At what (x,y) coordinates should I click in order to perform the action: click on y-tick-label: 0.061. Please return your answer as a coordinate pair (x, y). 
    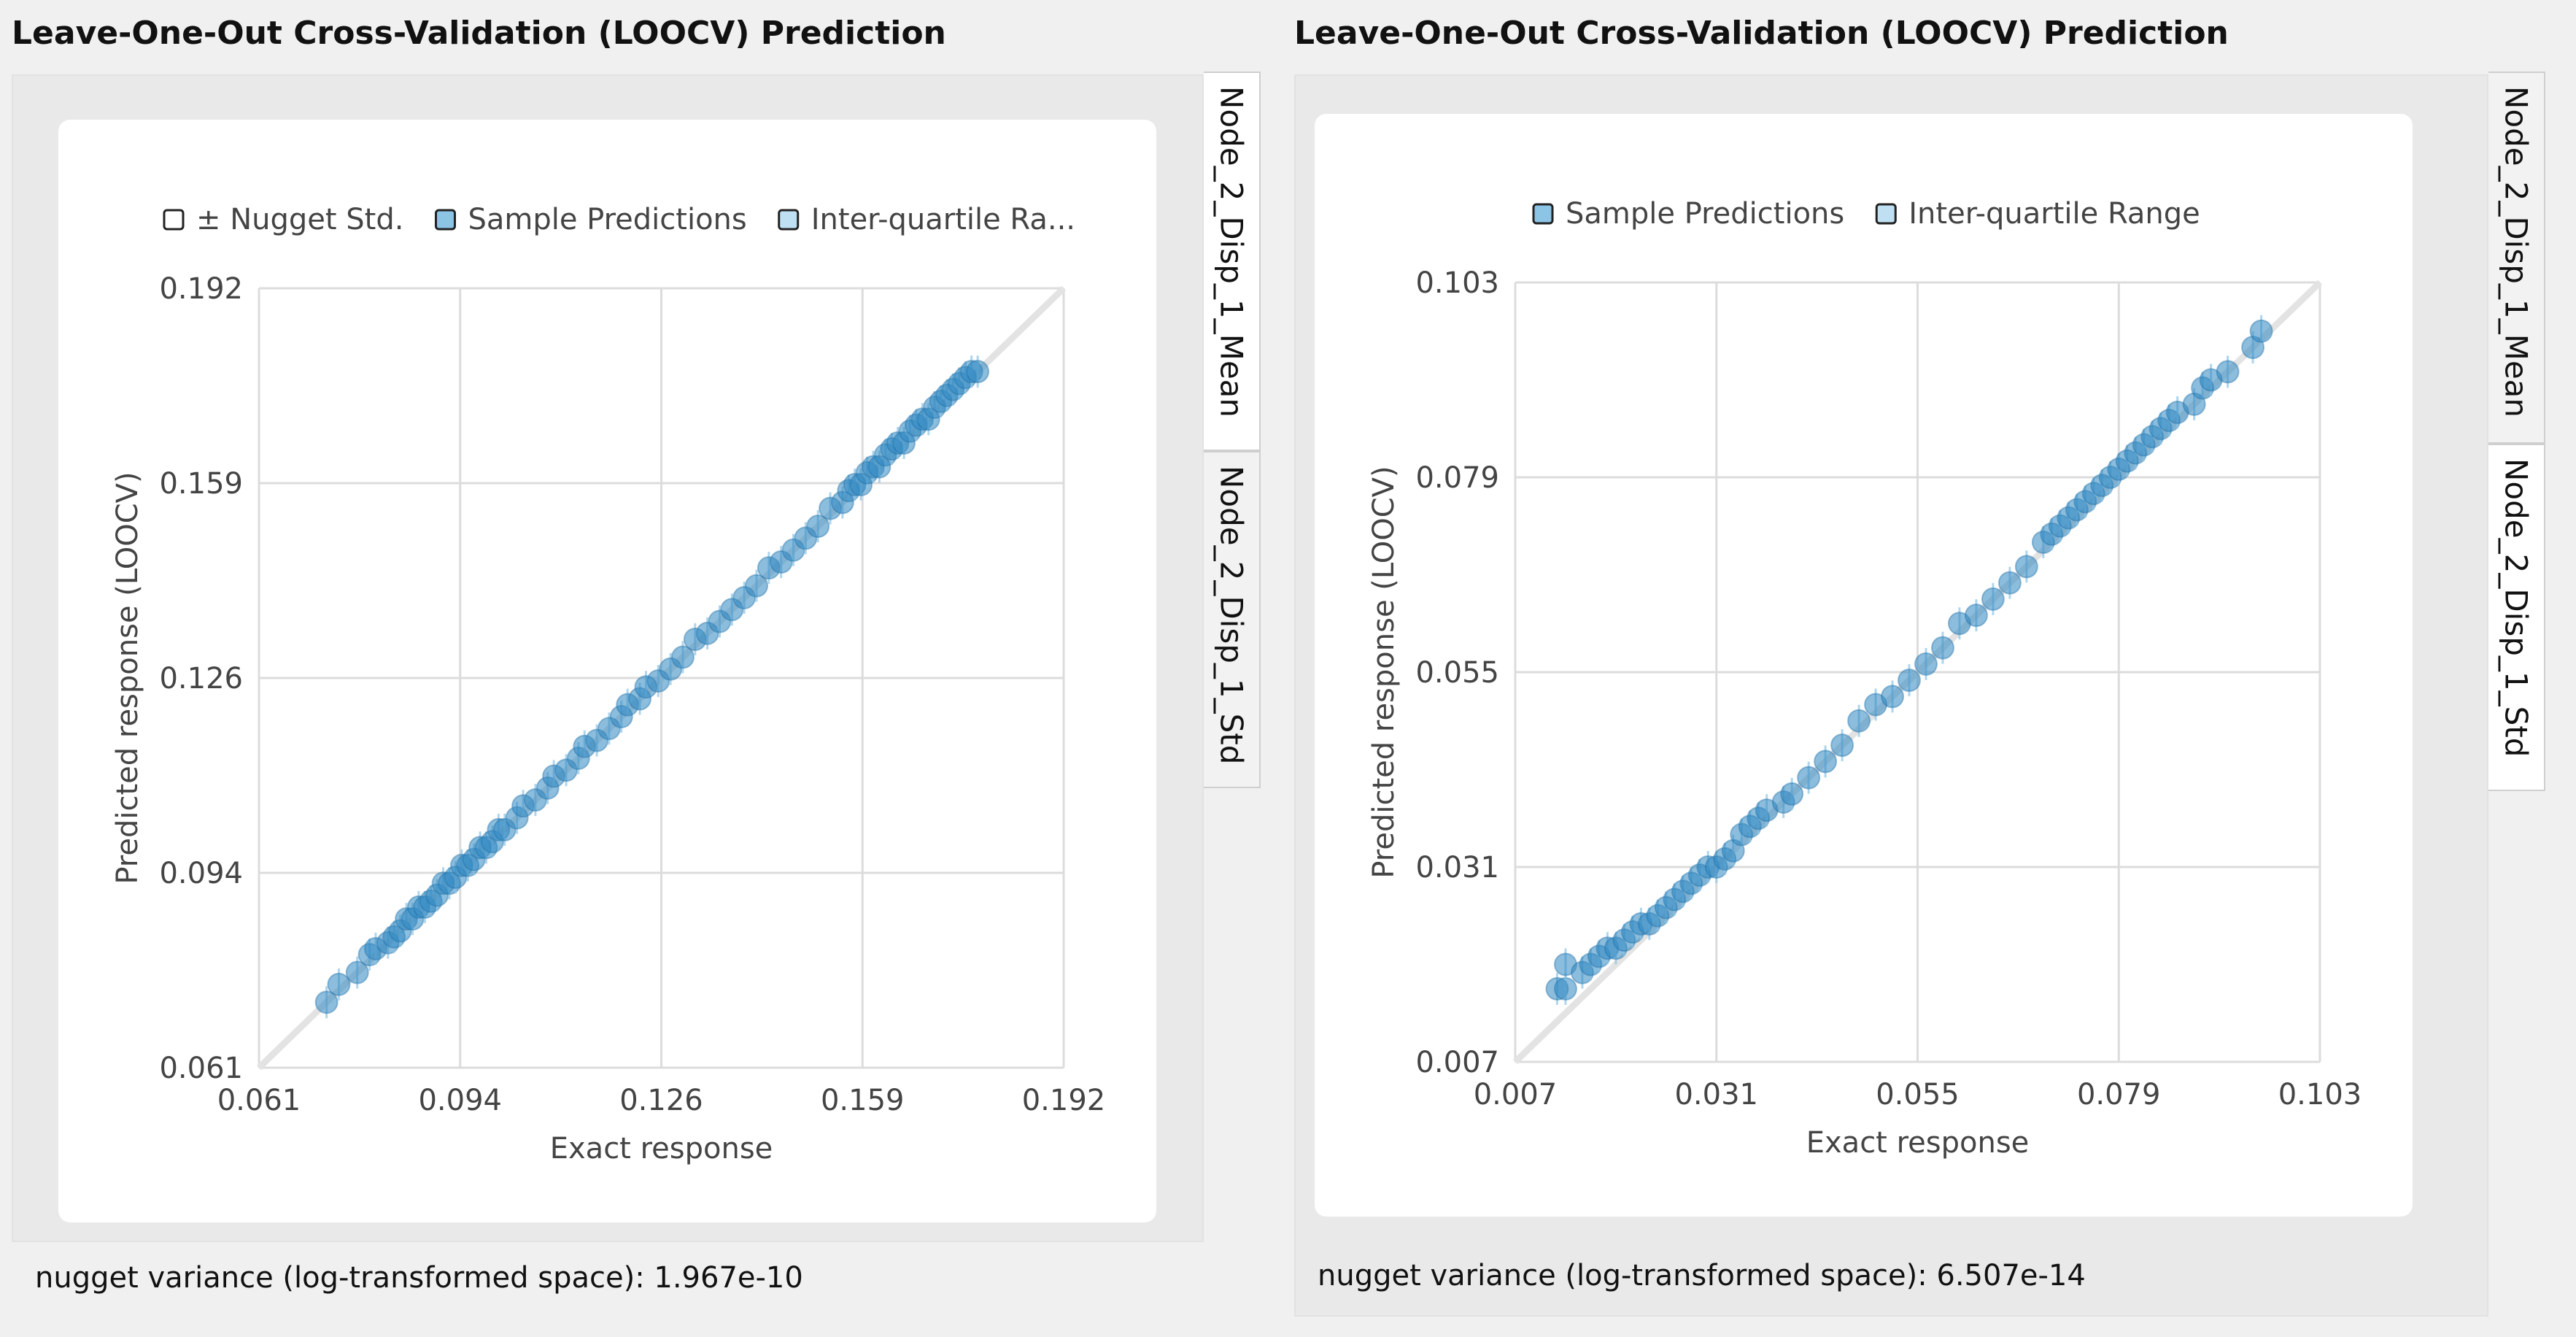
    Looking at the image, I should click on (201, 1068).